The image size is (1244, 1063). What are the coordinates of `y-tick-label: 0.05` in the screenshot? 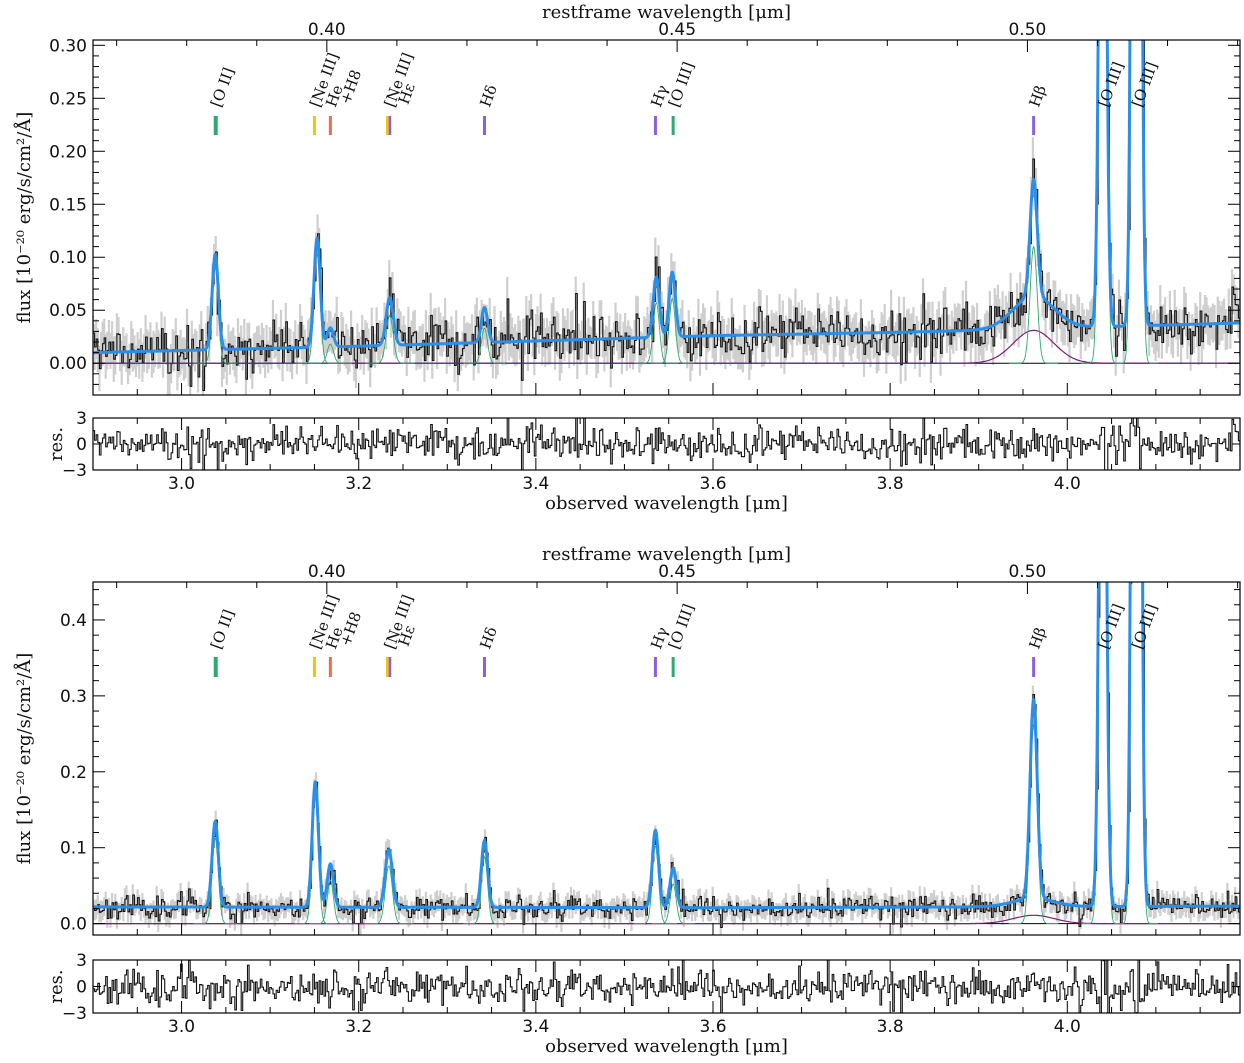 It's located at (68, 311).